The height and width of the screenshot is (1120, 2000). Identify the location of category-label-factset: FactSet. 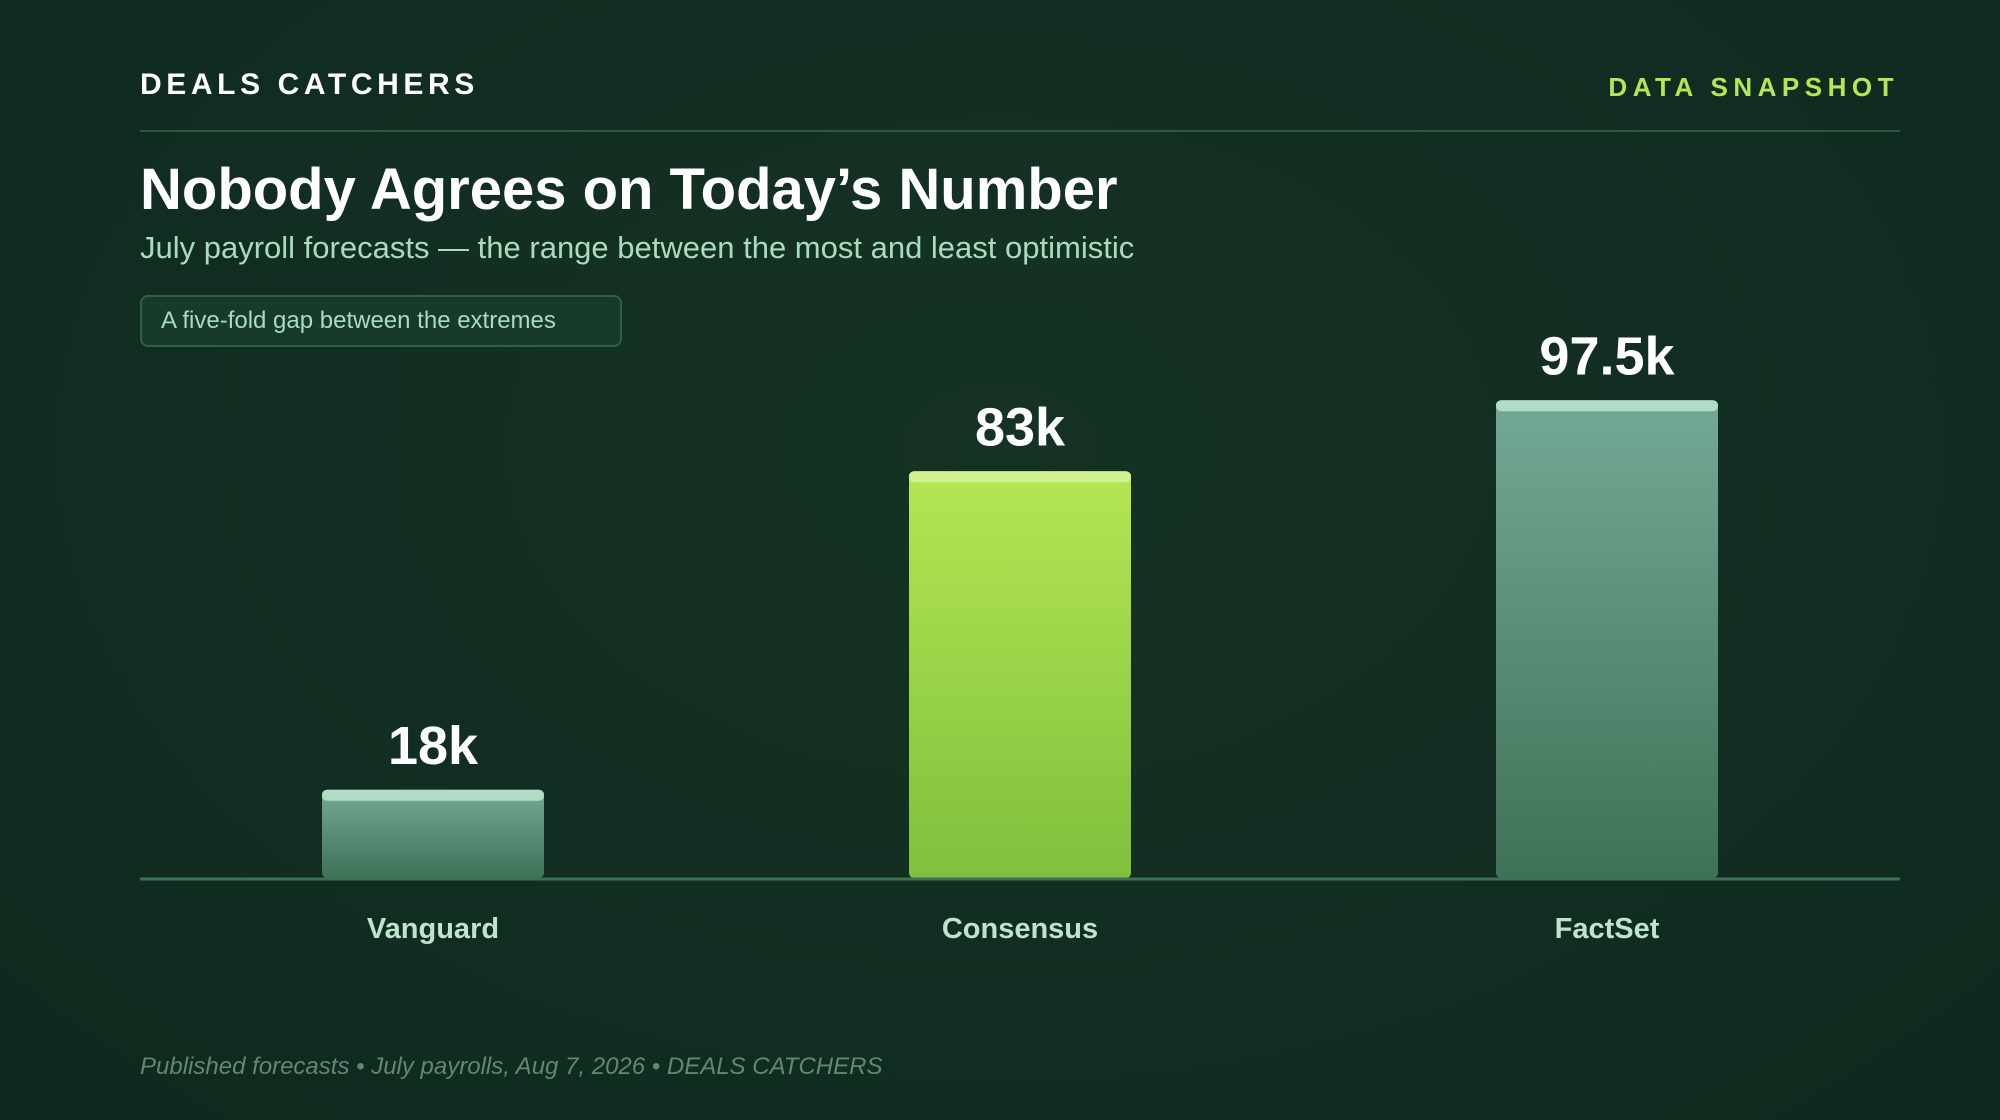
(1607, 929).